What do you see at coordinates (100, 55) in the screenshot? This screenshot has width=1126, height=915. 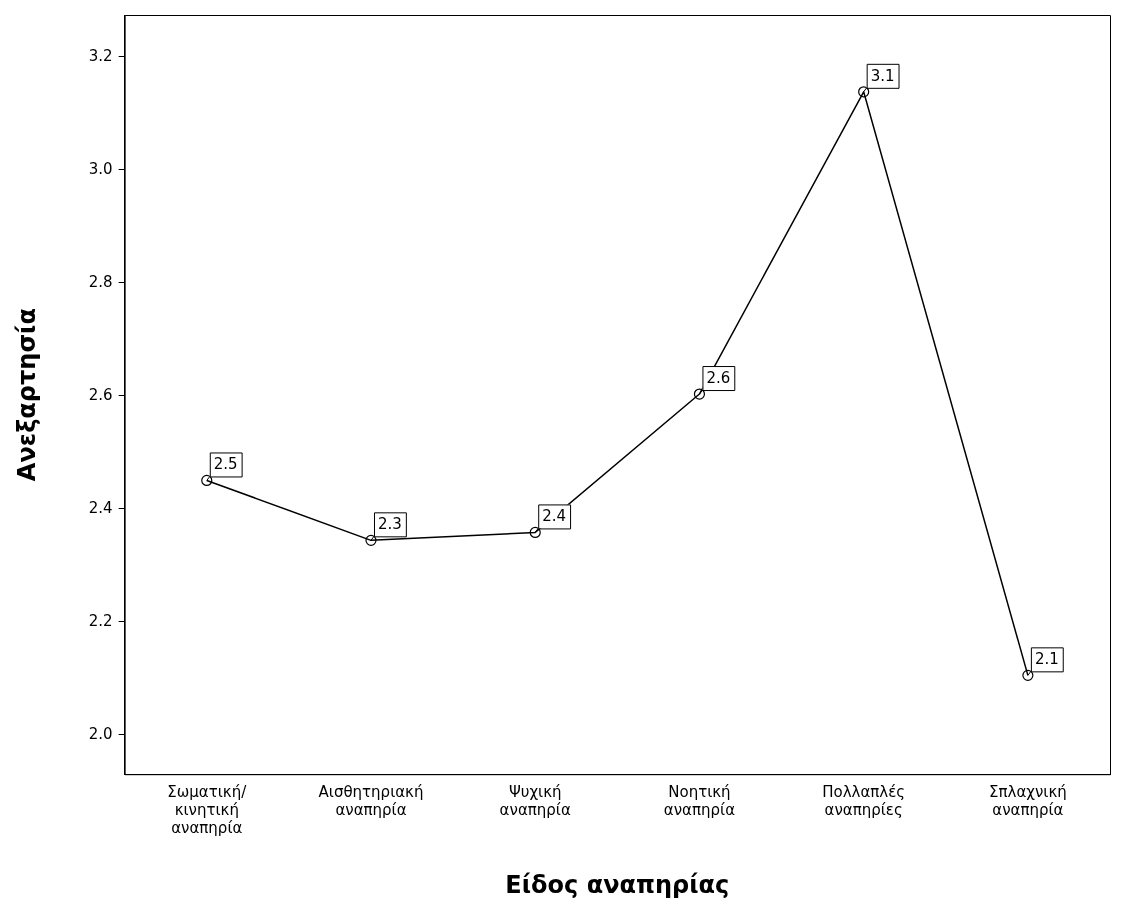 I see `y-tick-label: 3.2` at bounding box center [100, 55].